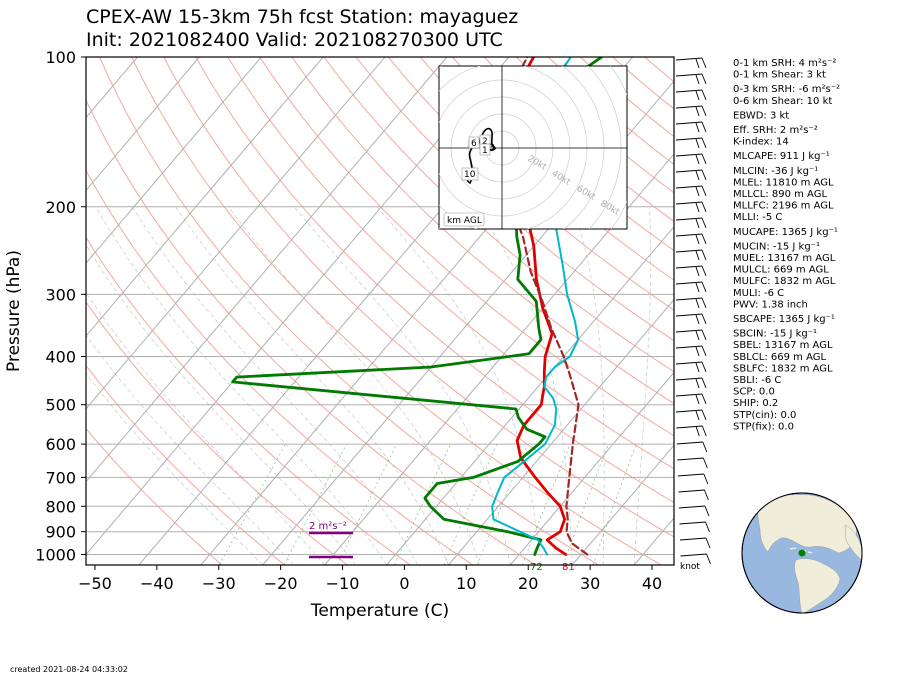 The image size is (906, 675). I want to click on sounding-index: STP(cin): 0.0, so click(764, 415).